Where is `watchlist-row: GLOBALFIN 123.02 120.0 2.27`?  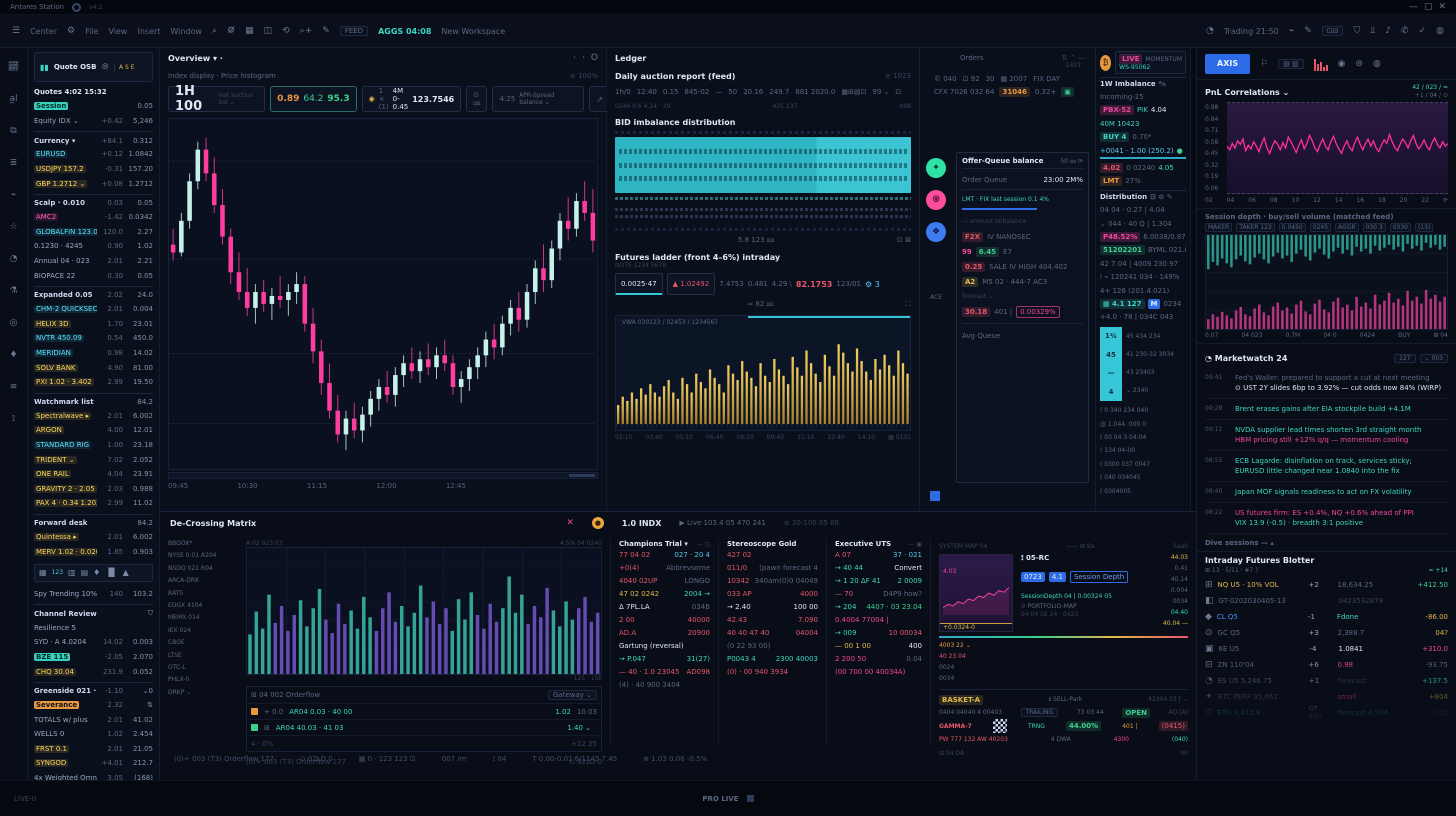
watchlist-row: GLOBALFIN 123.02 120.0 2.27 is located at coordinates (93, 231).